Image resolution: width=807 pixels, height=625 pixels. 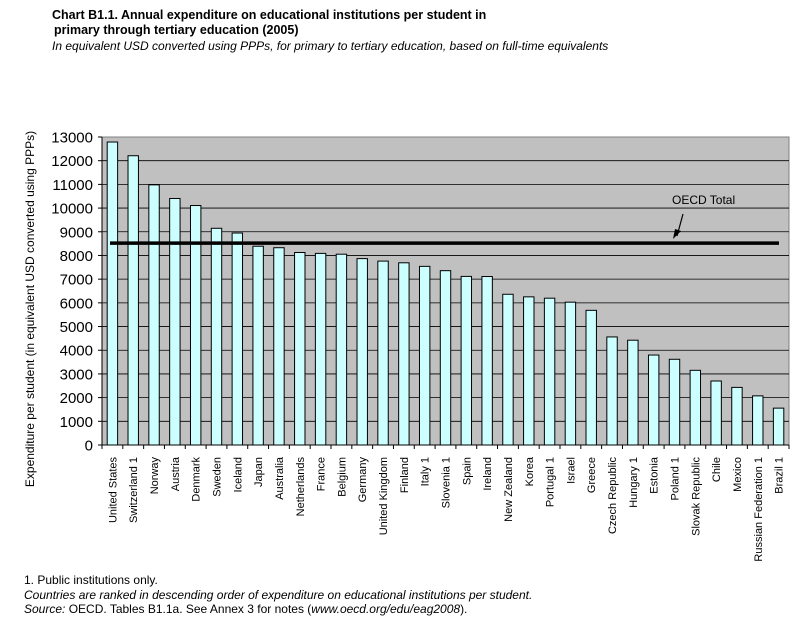 What do you see at coordinates (197, 479) in the screenshot?
I see `x-tick-label: Denmark` at bounding box center [197, 479].